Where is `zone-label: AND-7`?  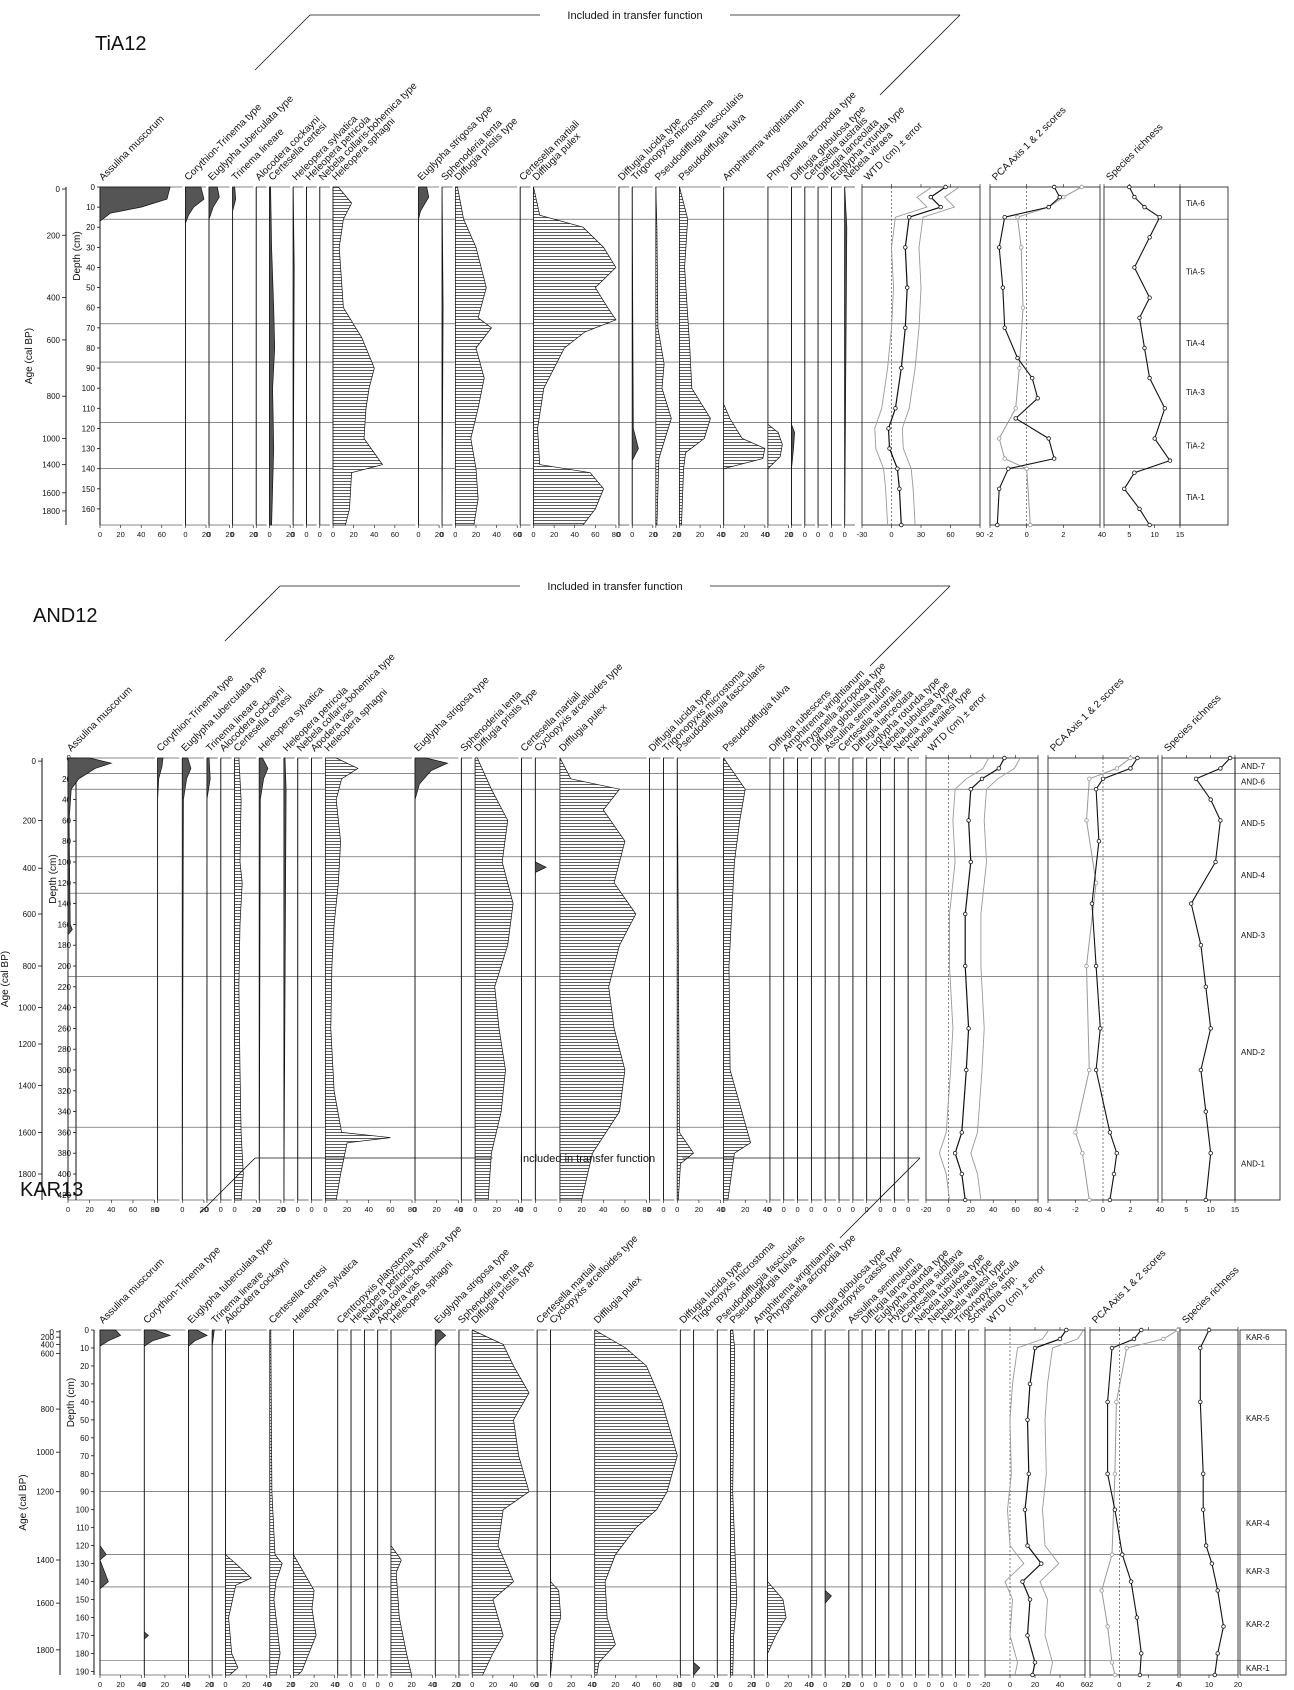
zone-label: AND-7 is located at coordinates (1253, 766).